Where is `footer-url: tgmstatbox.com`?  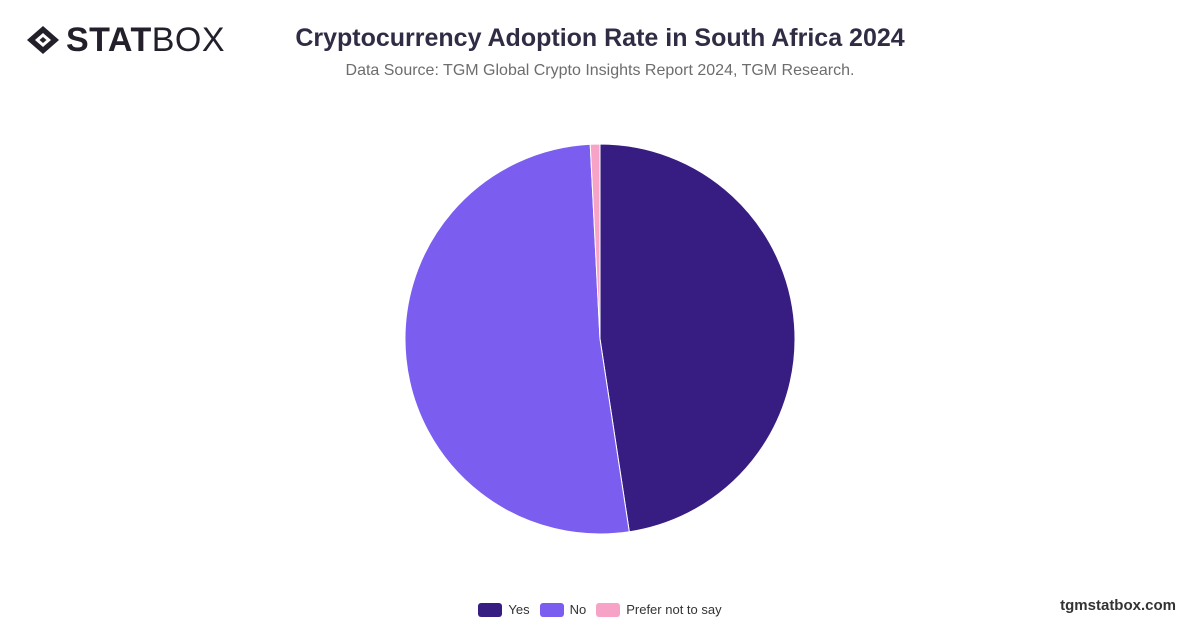
footer-url: tgmstatbox.com is located at coordinates (1118, 605).